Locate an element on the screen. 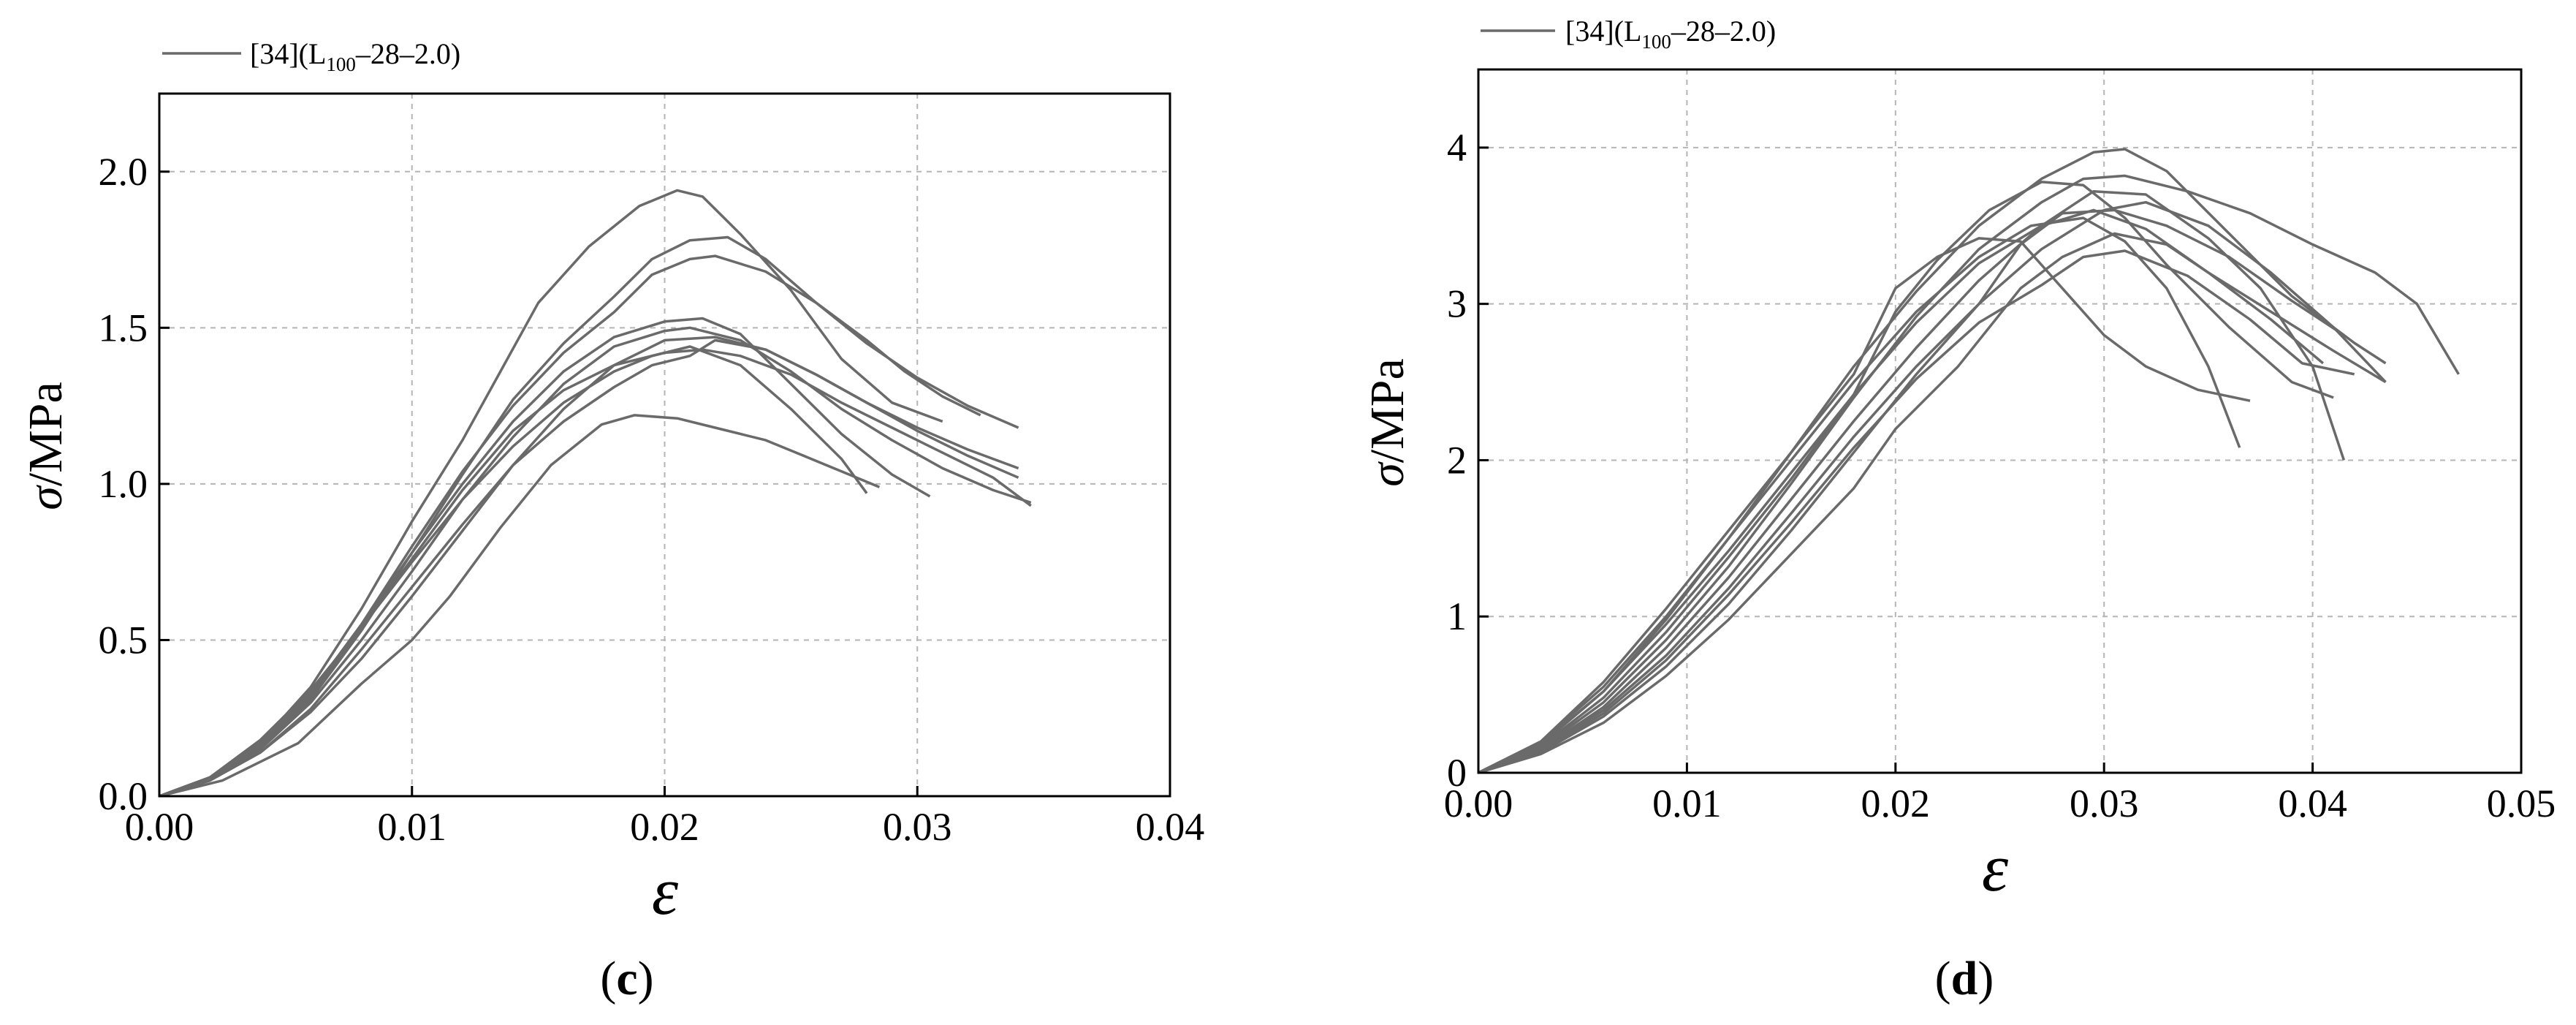  y-tick-label: 3 is located at coordinates (1457, 304).